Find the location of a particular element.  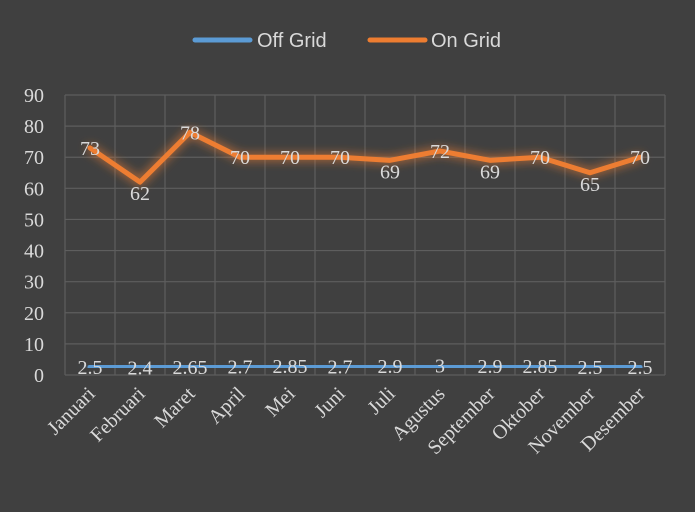

y-tick-label: 60 is located at coordinates (34, 189).